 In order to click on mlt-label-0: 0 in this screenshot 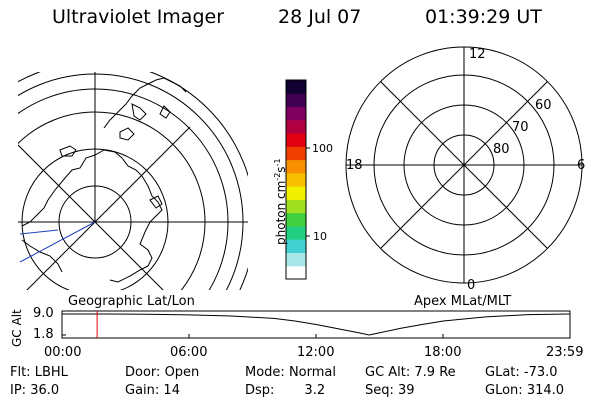, I will do `click(471, 285)`.